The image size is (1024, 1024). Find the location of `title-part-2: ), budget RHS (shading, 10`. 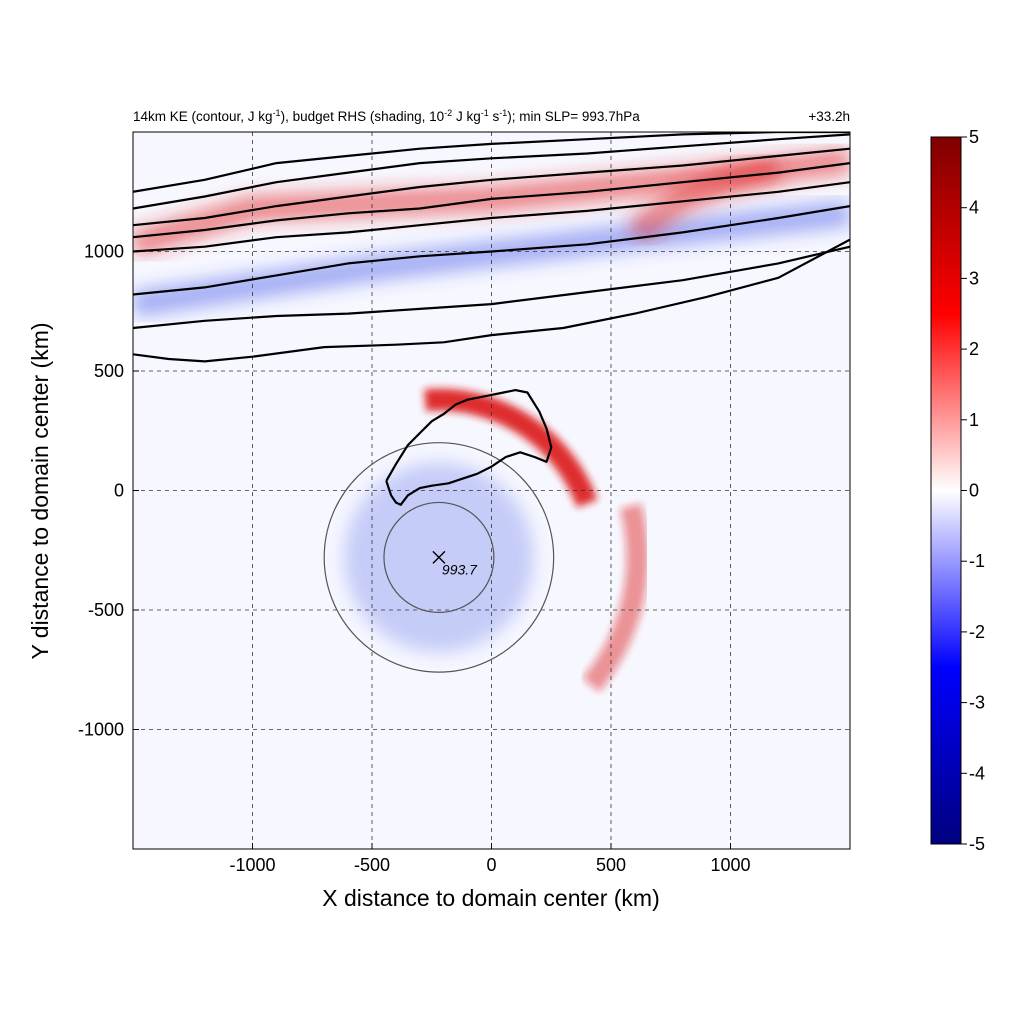

title-part-2: ), budget RHS (shading, 10 is located at coordinates (363, 116).